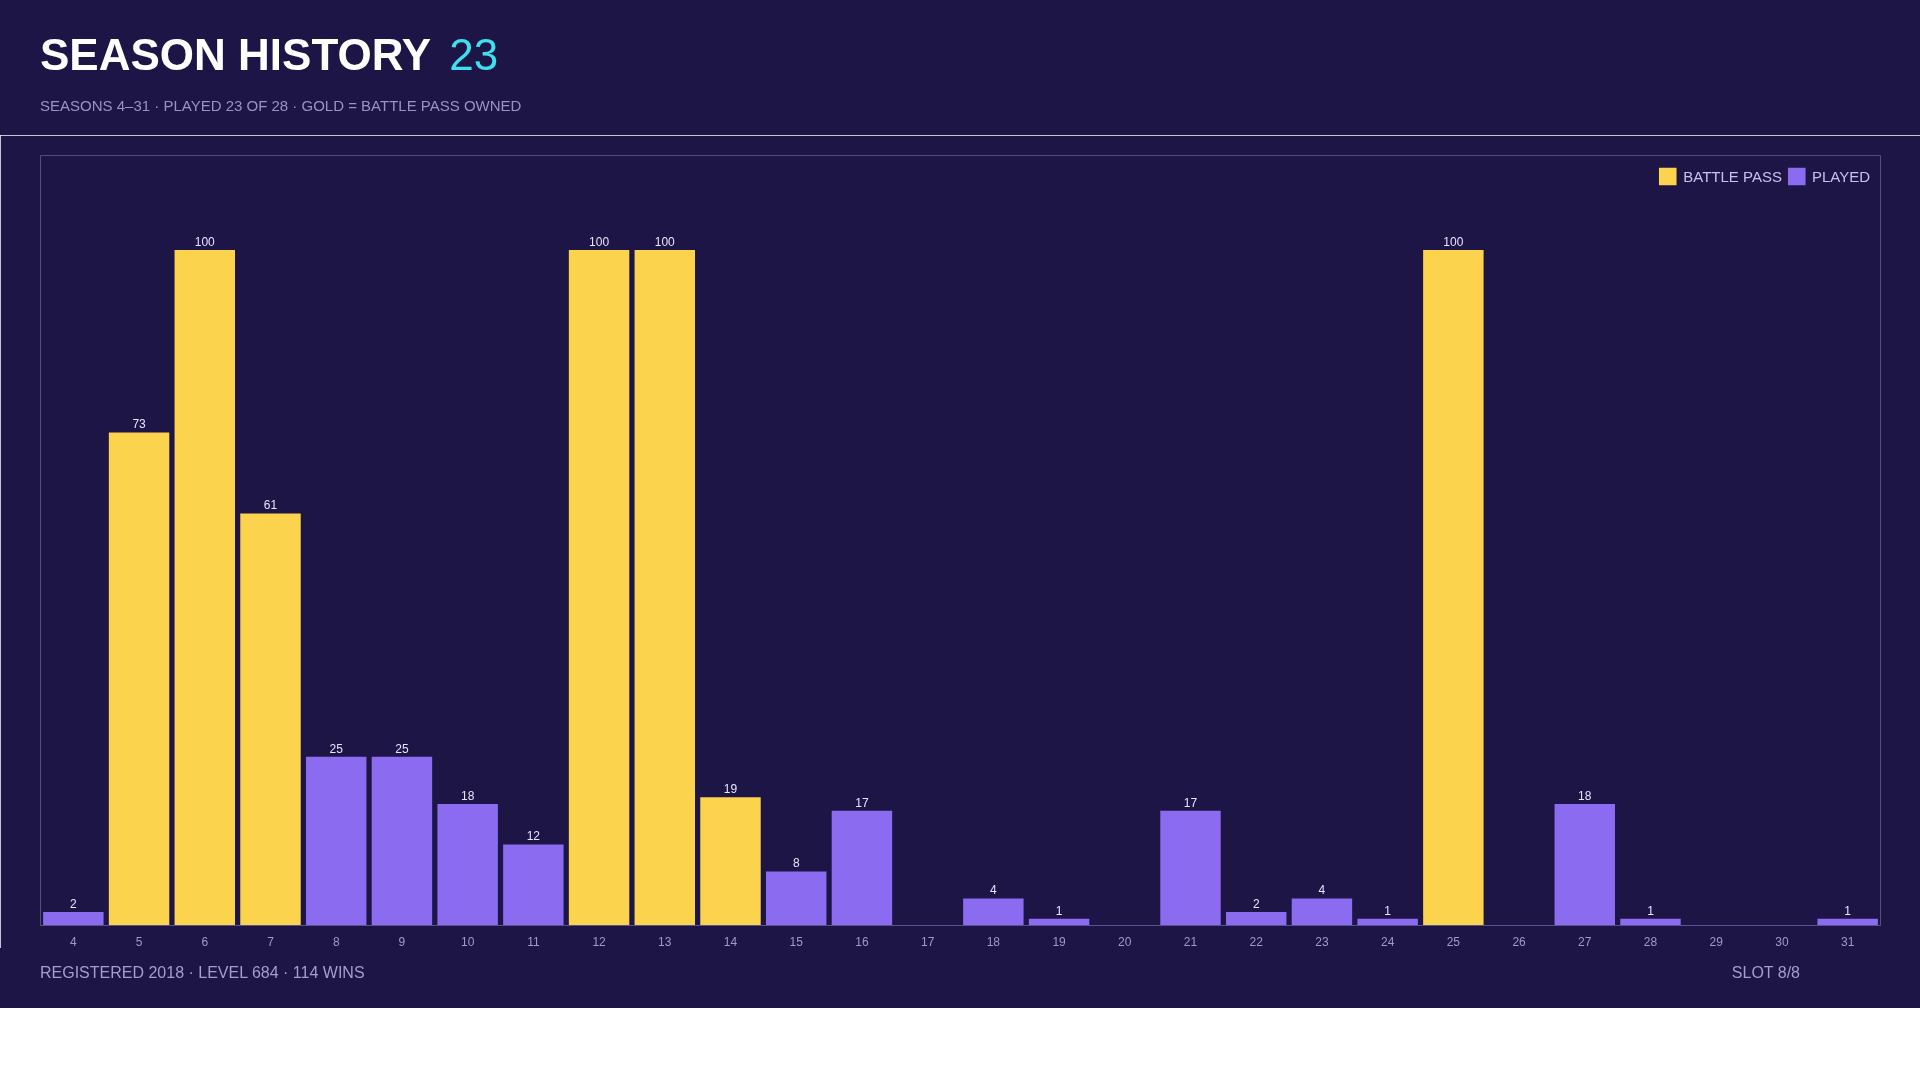 The width and height of the screenshot is (1920, 1080). What do you see at coordinates (1782, 941) in the screenshot?
I see `x-tick-label: 30` at bounding box center [1782, 941].